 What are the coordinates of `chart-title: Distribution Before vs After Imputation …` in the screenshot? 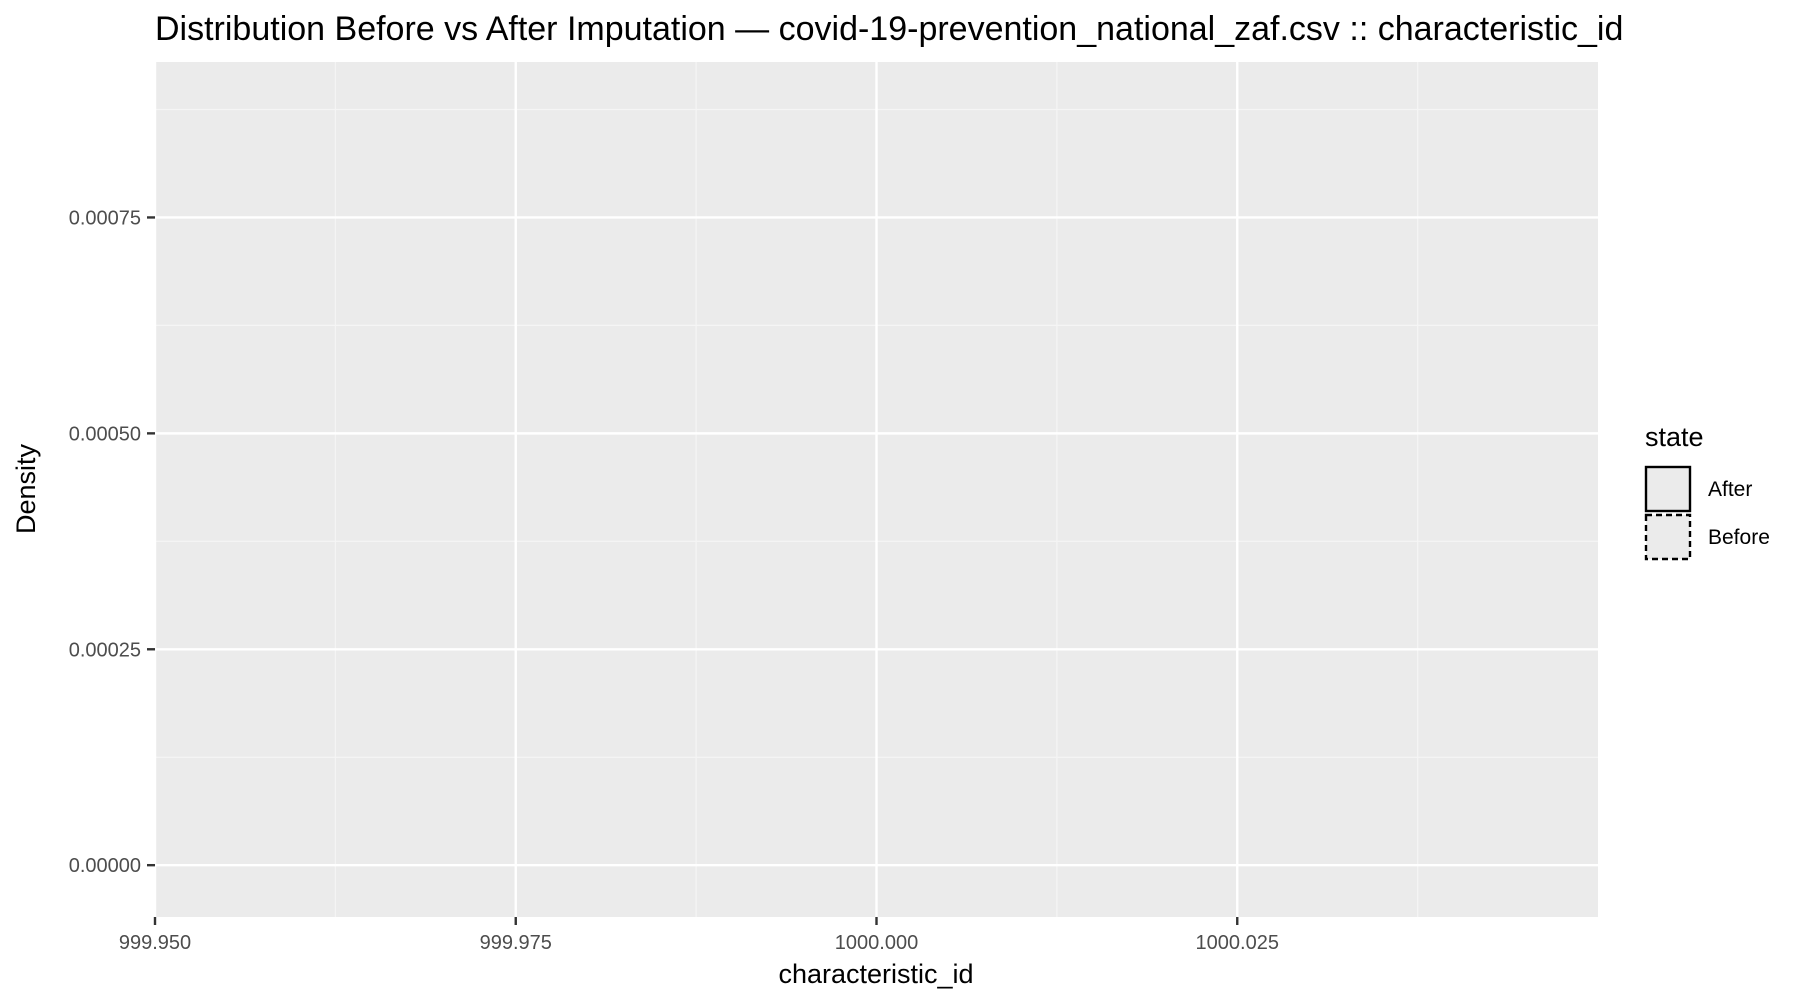 It's located at (889, 29).